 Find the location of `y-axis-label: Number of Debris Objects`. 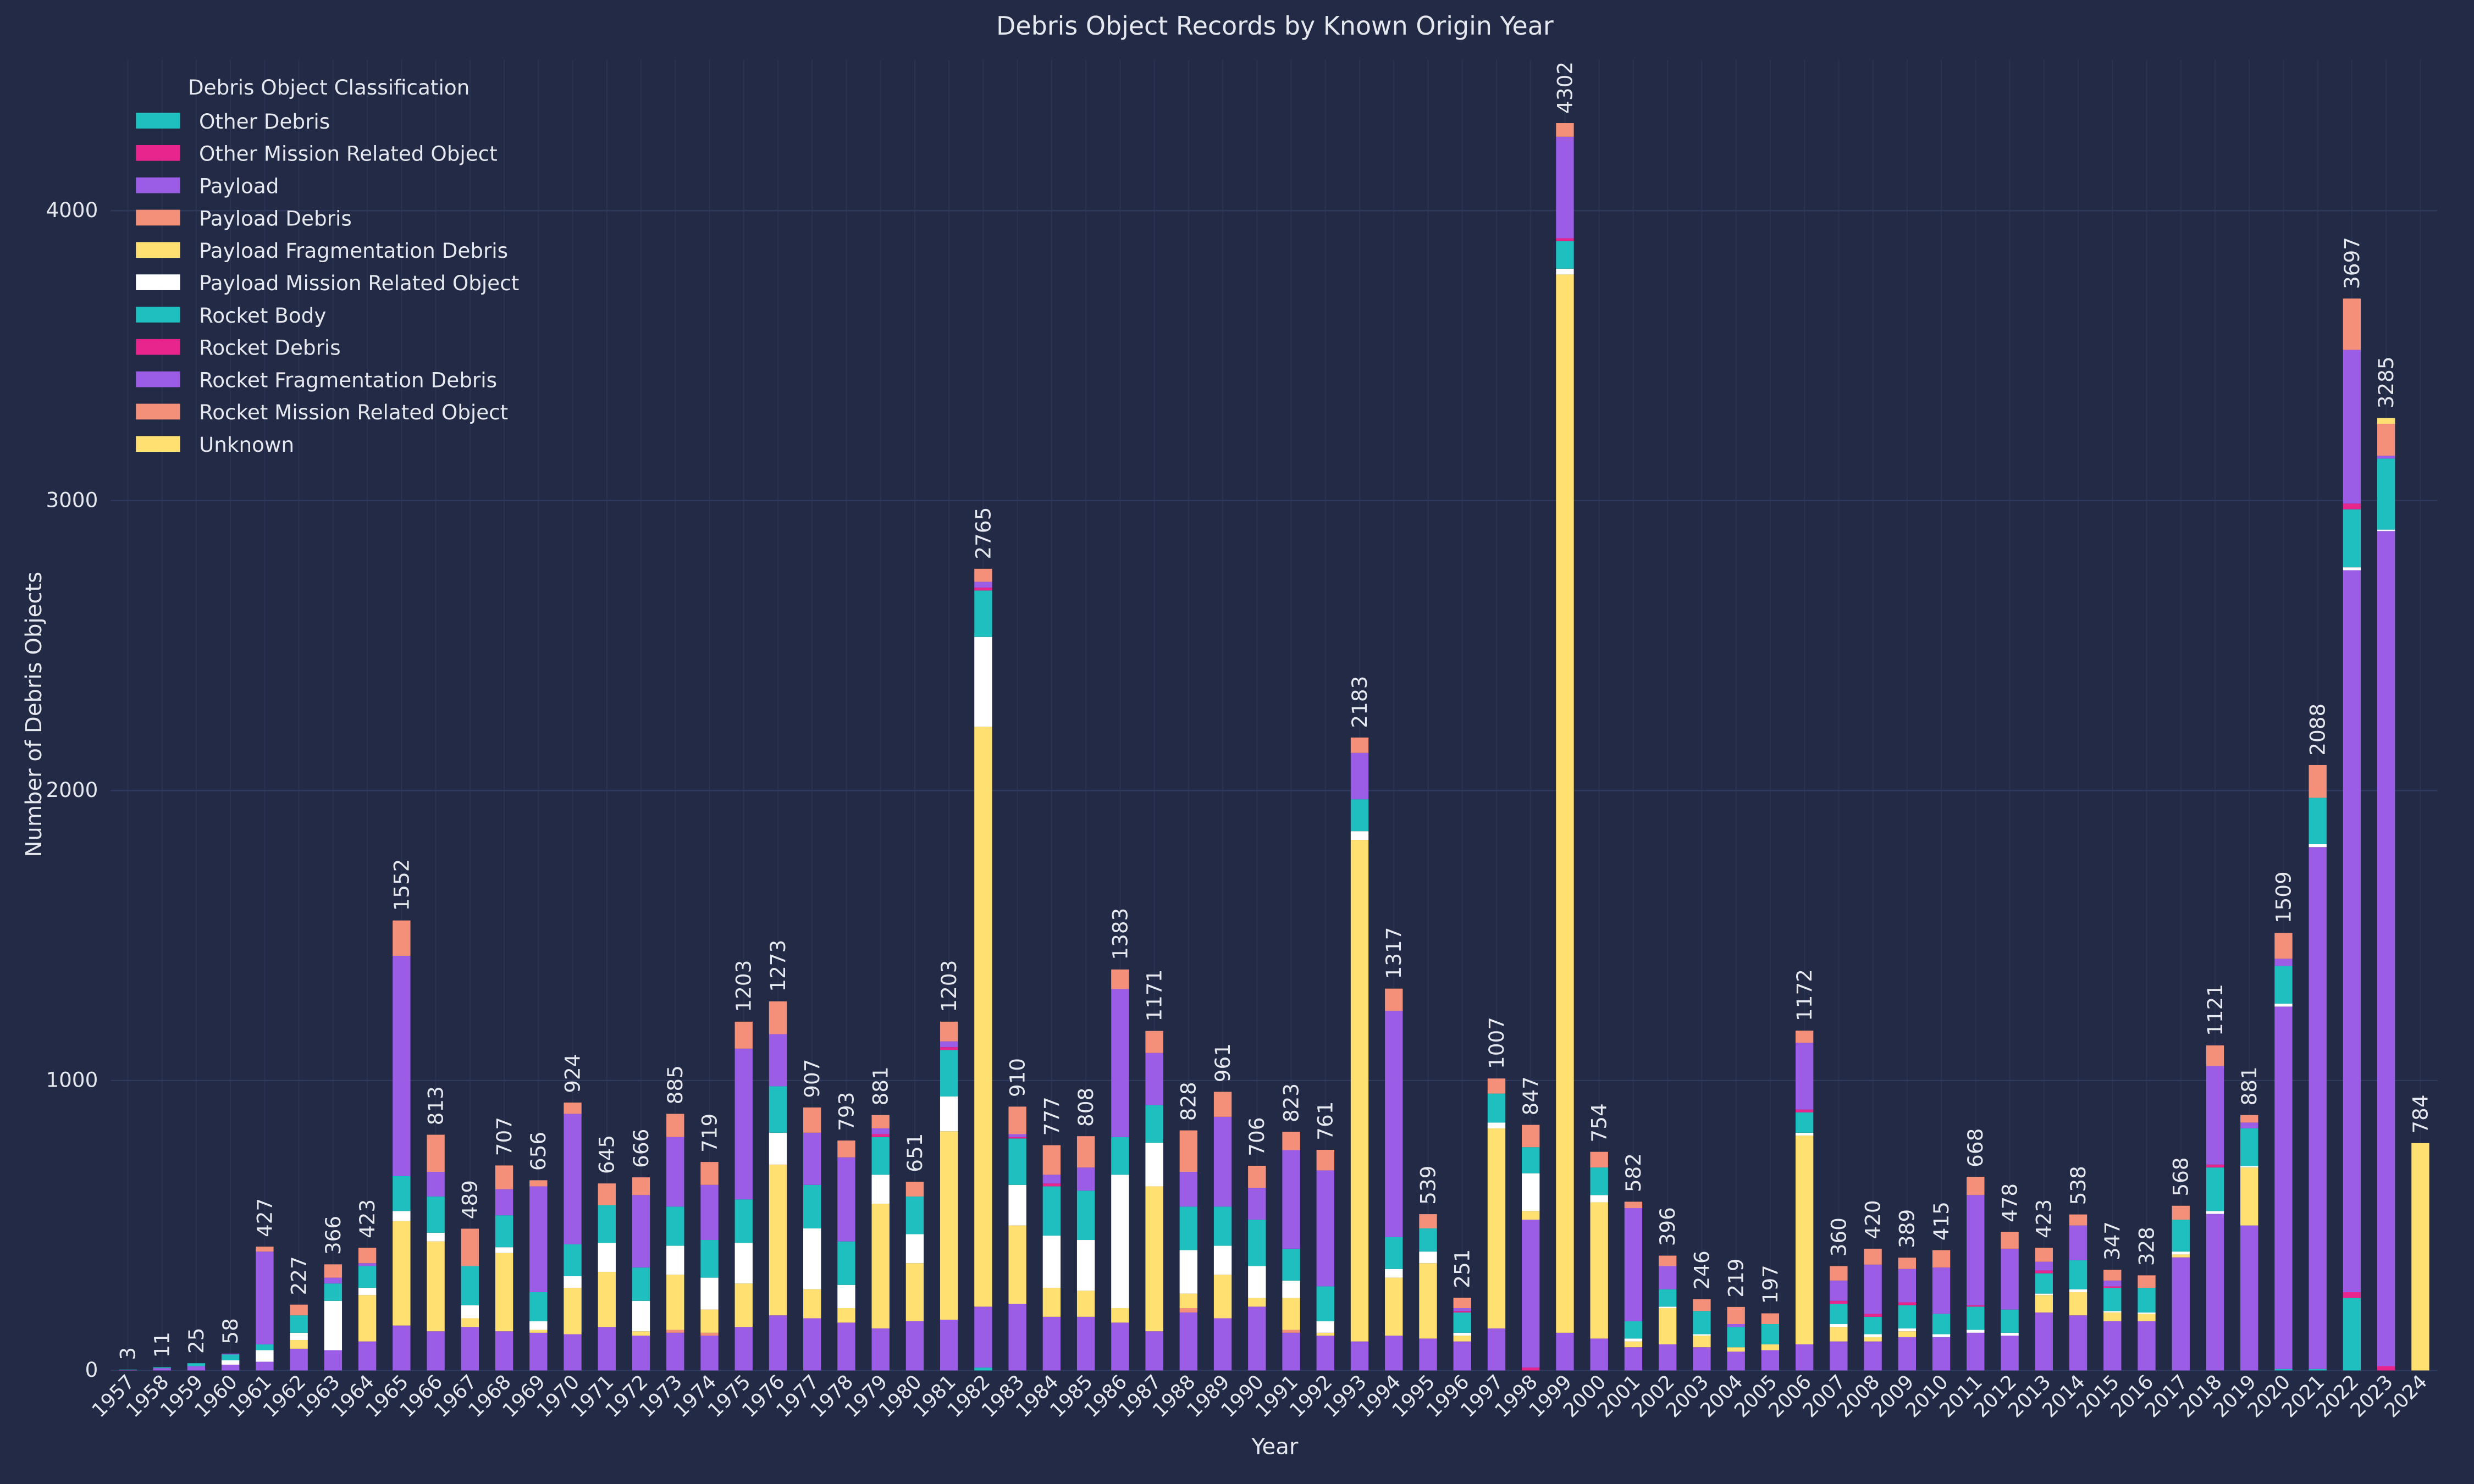

y-axis-label: Number of Debris Objects is located at coordinates (34, 714).